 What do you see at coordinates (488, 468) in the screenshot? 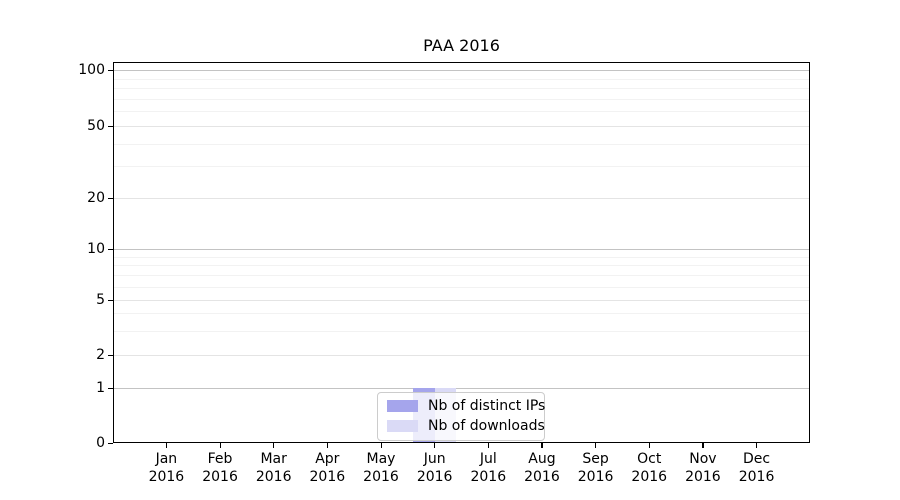
I see `x-tick-label: Jul 2016` at bounding box center [488, 468].